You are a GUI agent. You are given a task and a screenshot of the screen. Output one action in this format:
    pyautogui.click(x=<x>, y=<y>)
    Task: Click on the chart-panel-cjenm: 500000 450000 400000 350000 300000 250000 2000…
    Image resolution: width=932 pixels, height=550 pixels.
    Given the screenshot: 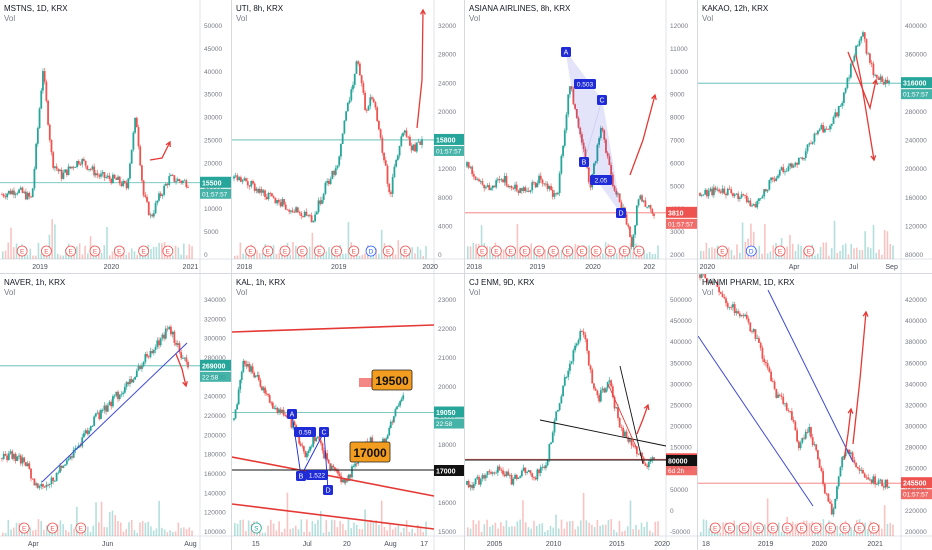 What is the action you would take?
    pyautogui.click(x=581, y=412)
    